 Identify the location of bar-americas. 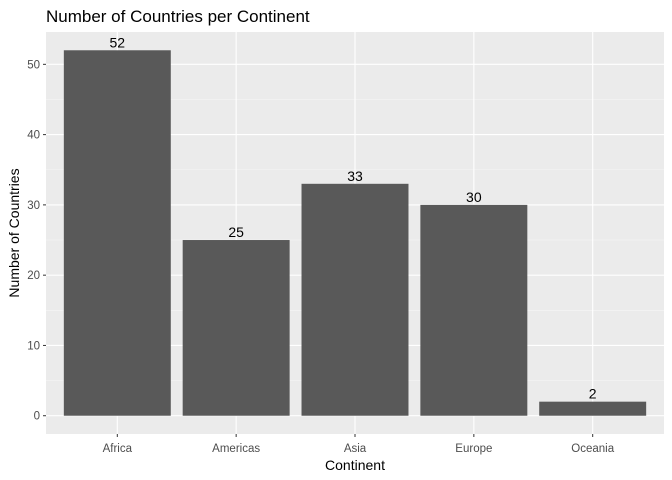
(236, 328).